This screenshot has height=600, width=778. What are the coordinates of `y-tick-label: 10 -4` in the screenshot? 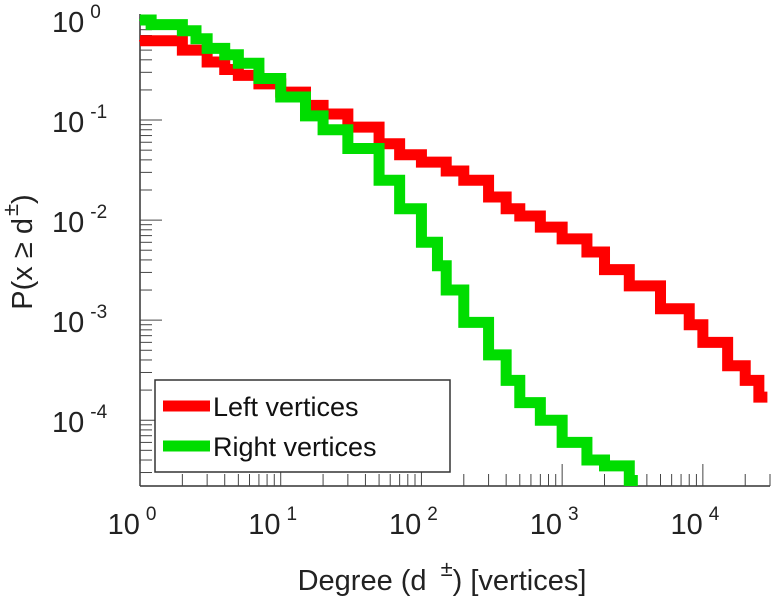 It's located at (80, 420).